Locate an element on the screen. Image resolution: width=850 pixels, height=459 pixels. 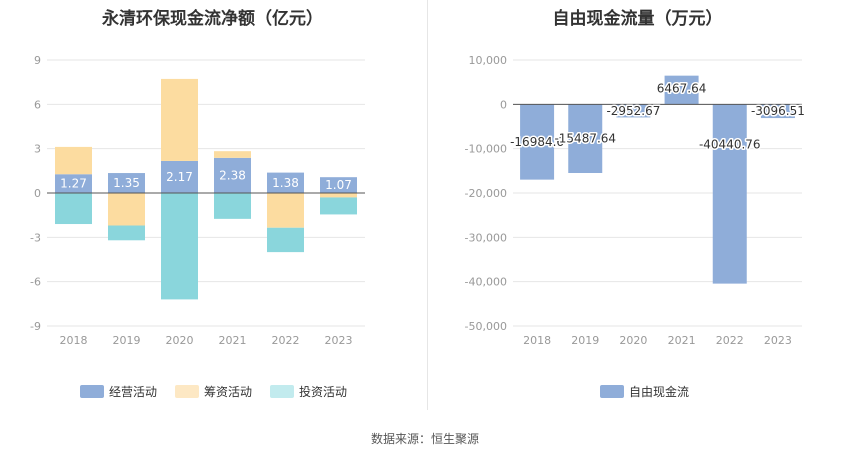
bar-自由现金流-2022 is located at coordinates (729, 194).